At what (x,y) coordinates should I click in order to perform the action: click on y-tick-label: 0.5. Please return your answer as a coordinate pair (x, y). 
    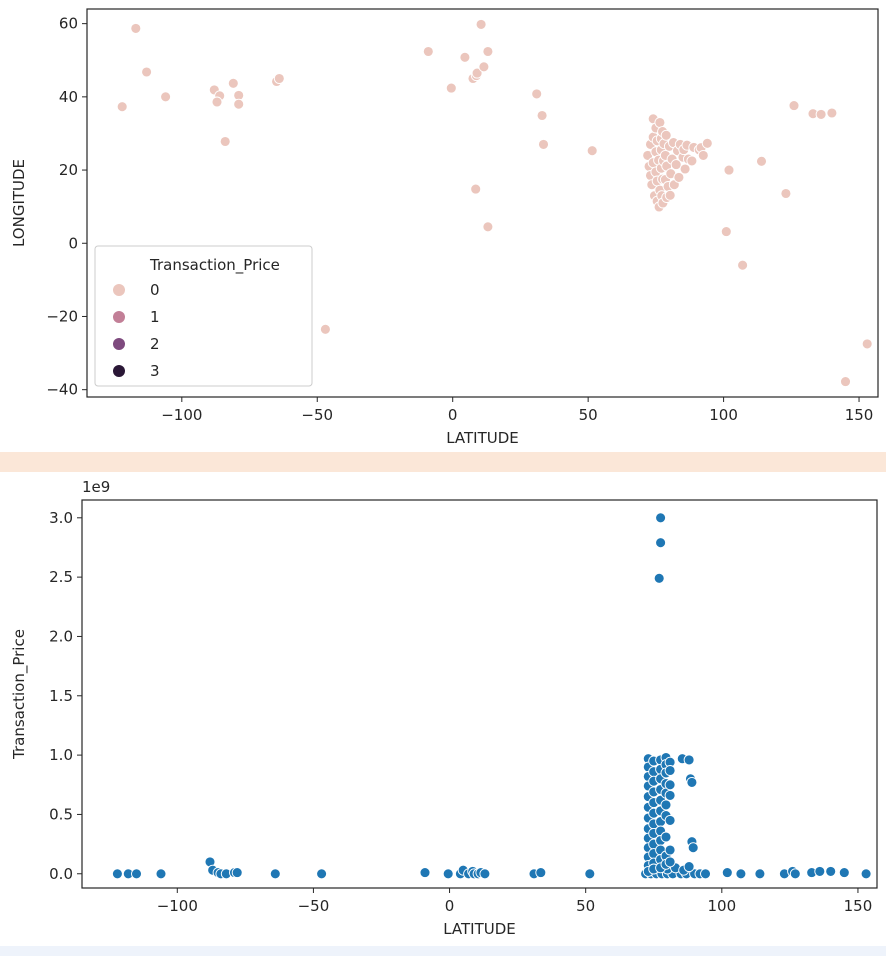
    Looking at the image, I should click on (61, 814).